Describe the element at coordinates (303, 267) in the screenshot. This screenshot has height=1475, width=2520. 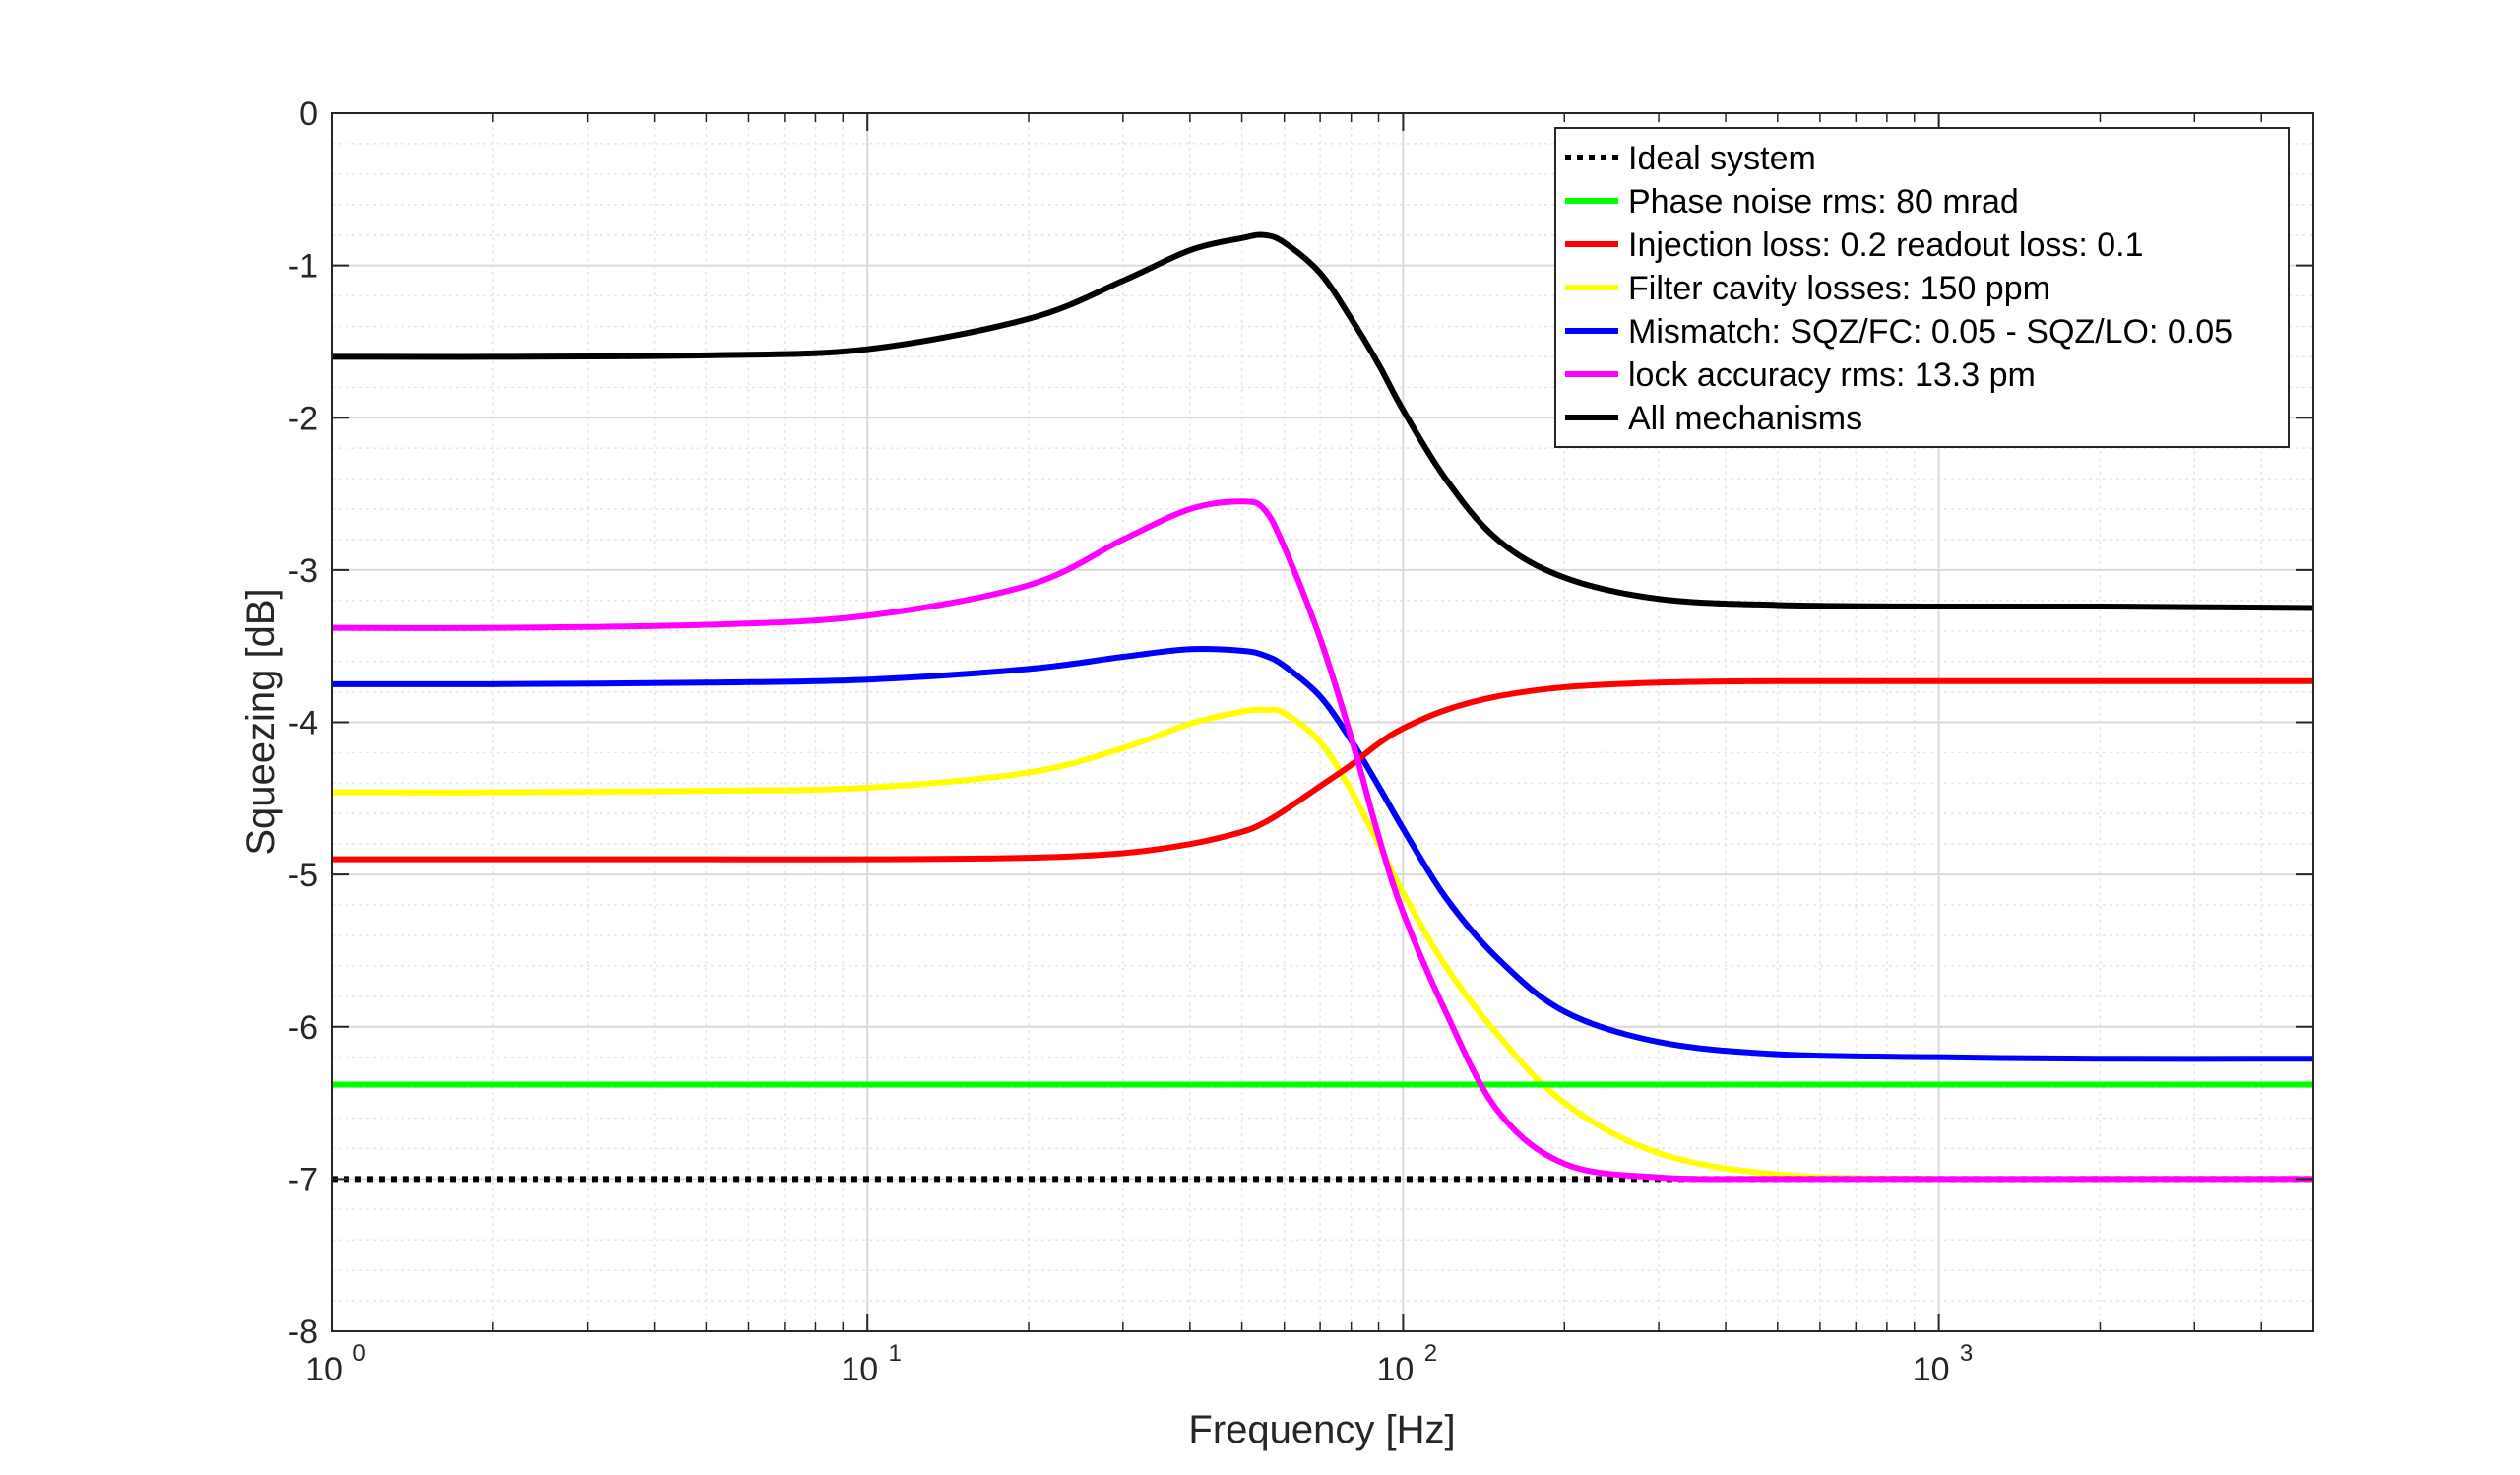
I see `y-tick-label: -1` at that location.